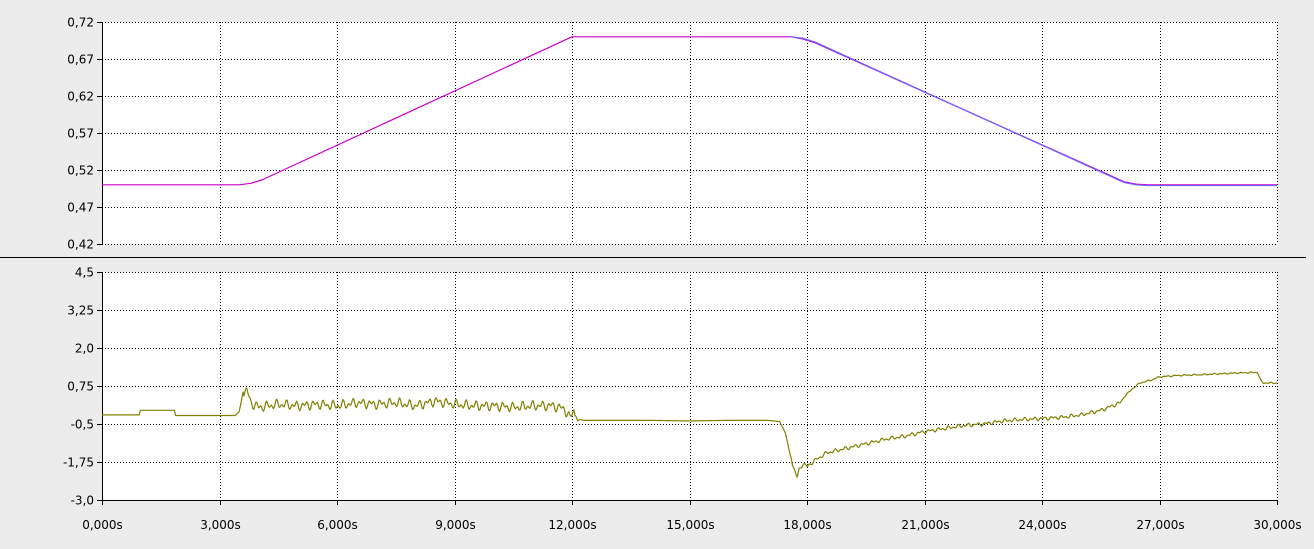 This screenshot has height=549, width=1314. Describe the element at coordinates (80, 134) in the screenshot. I see `y-tick-label: 0,57` at that location.